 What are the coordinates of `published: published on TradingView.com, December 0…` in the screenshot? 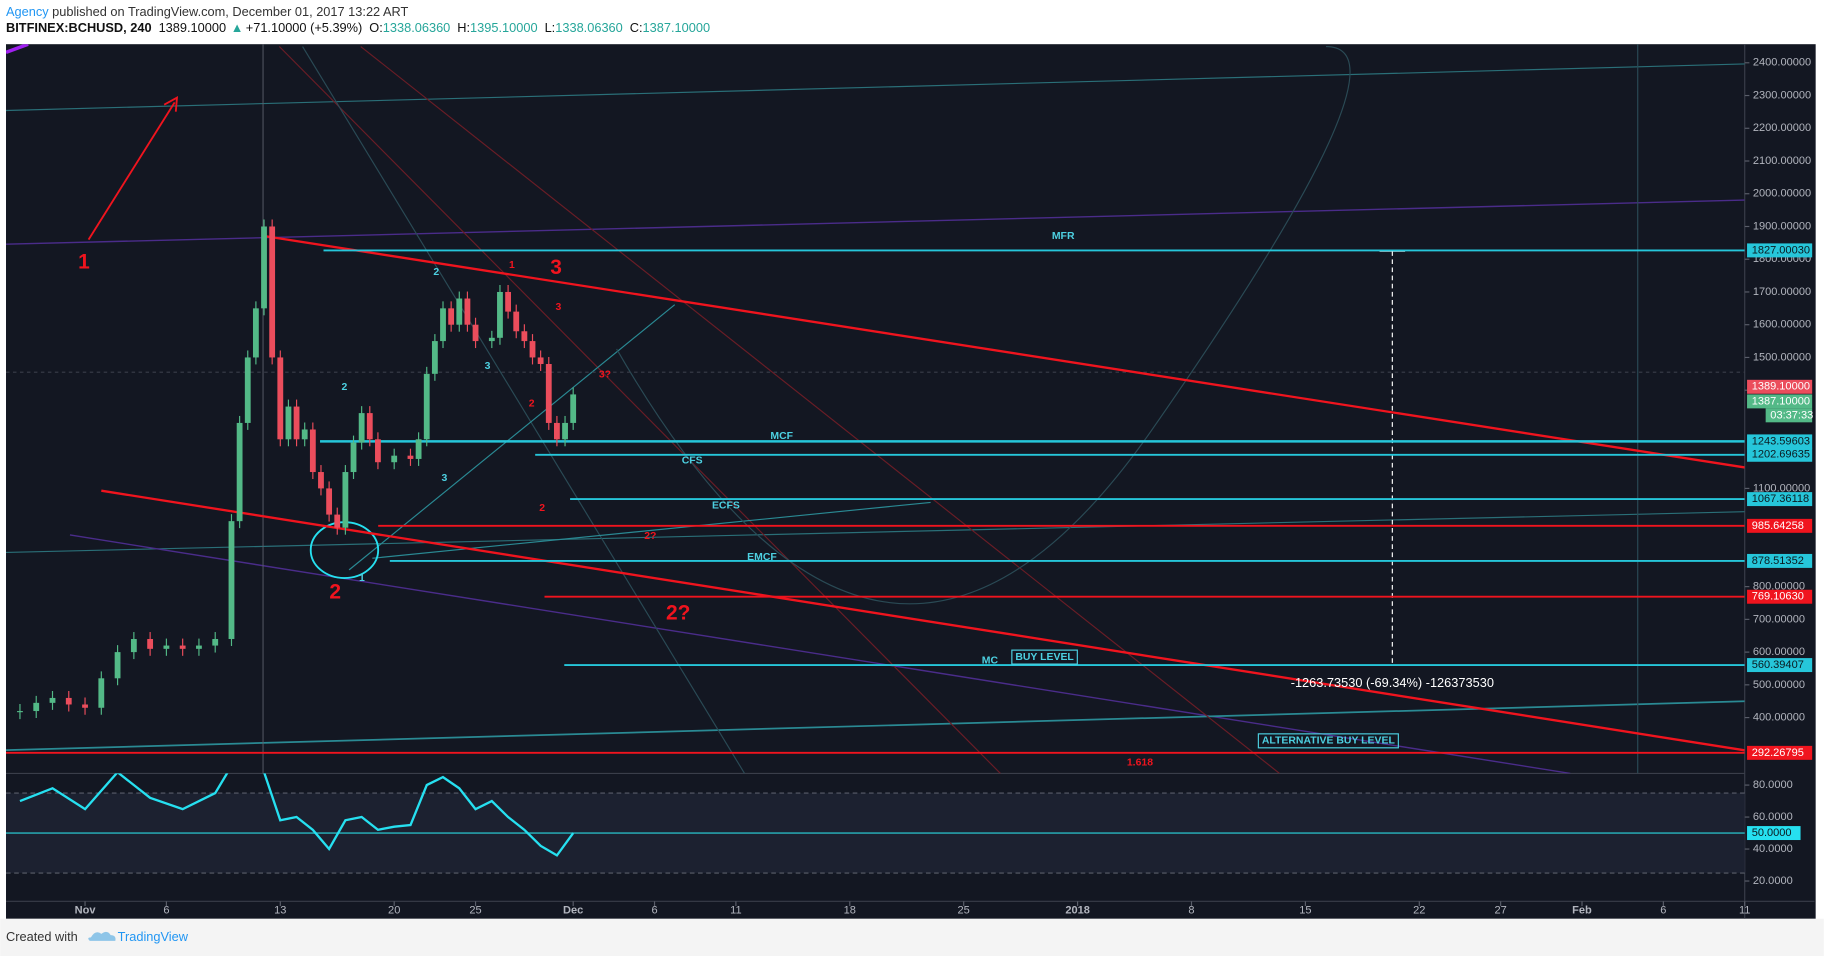 It's located at (230, 11).